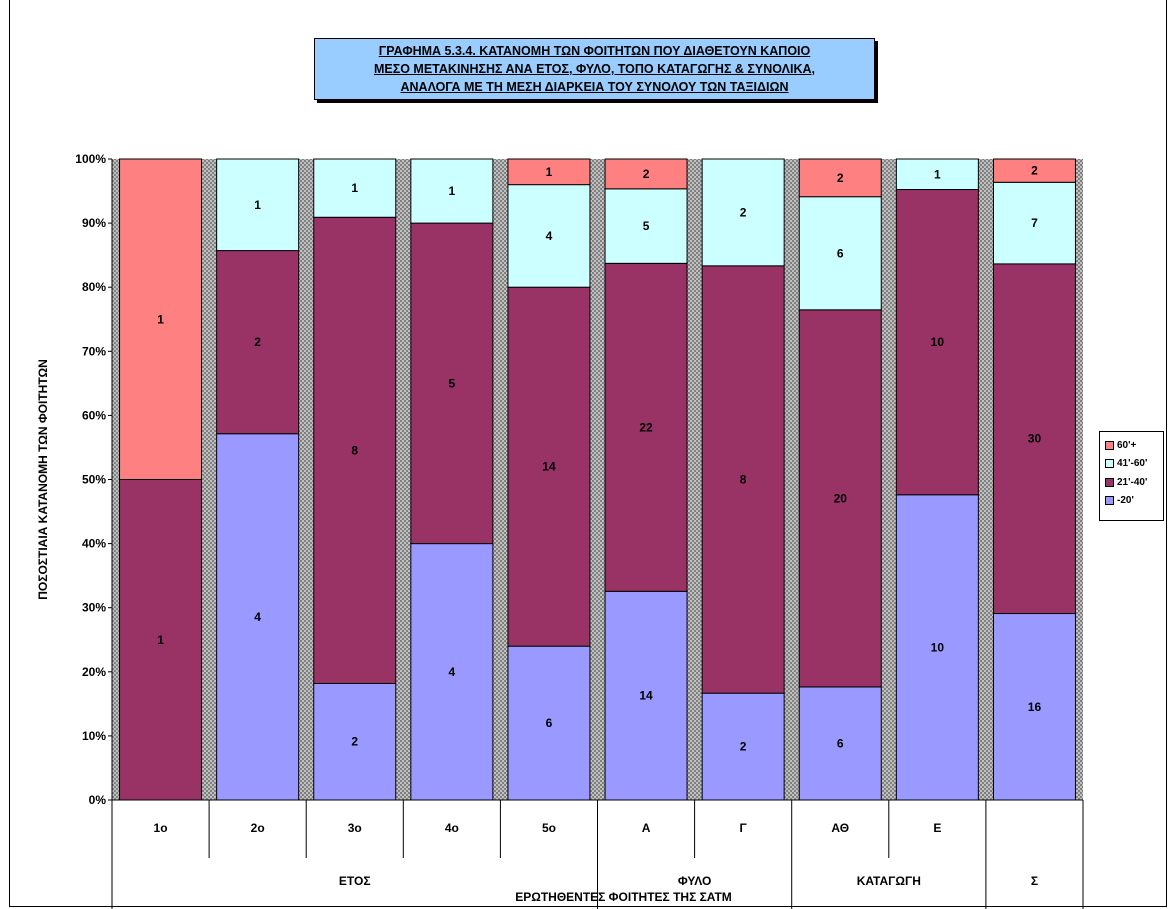  Describe the element at coordinates (90, 159) in the screenshot. I see `y-tick-label: 100%` at that location.